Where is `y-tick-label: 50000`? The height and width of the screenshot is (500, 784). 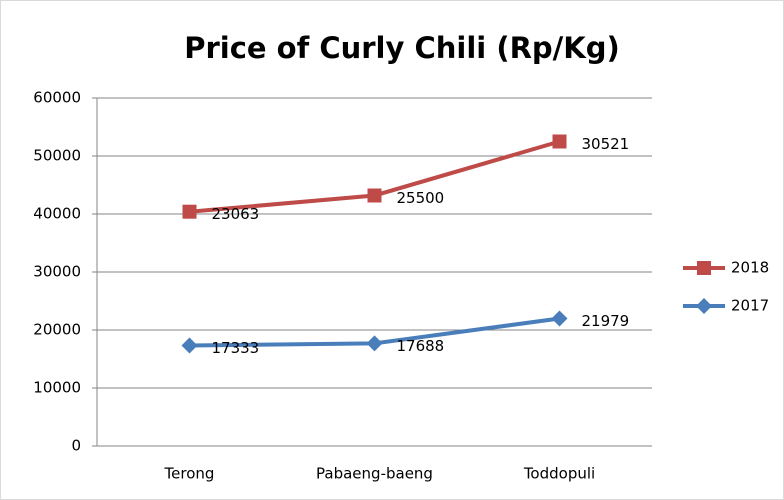
y-tick-label: 50000 is located at coordinates (57, 156).